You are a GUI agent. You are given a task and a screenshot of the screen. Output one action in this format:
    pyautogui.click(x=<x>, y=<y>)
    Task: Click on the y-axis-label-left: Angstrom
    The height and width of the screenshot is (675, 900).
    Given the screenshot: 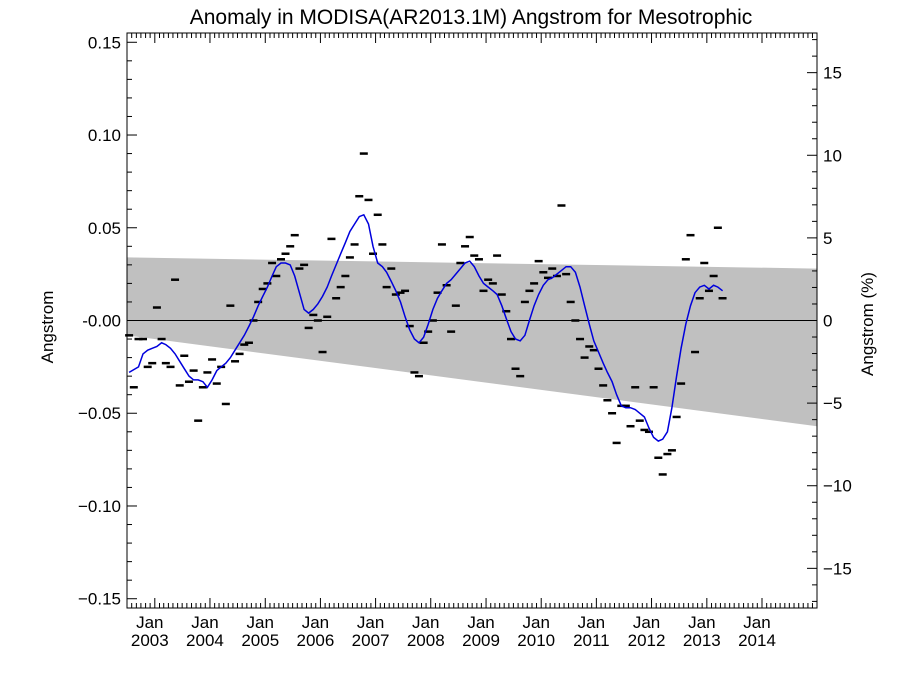 What is the action you would take?
    pyautogui.click(x=47, y=327)
    